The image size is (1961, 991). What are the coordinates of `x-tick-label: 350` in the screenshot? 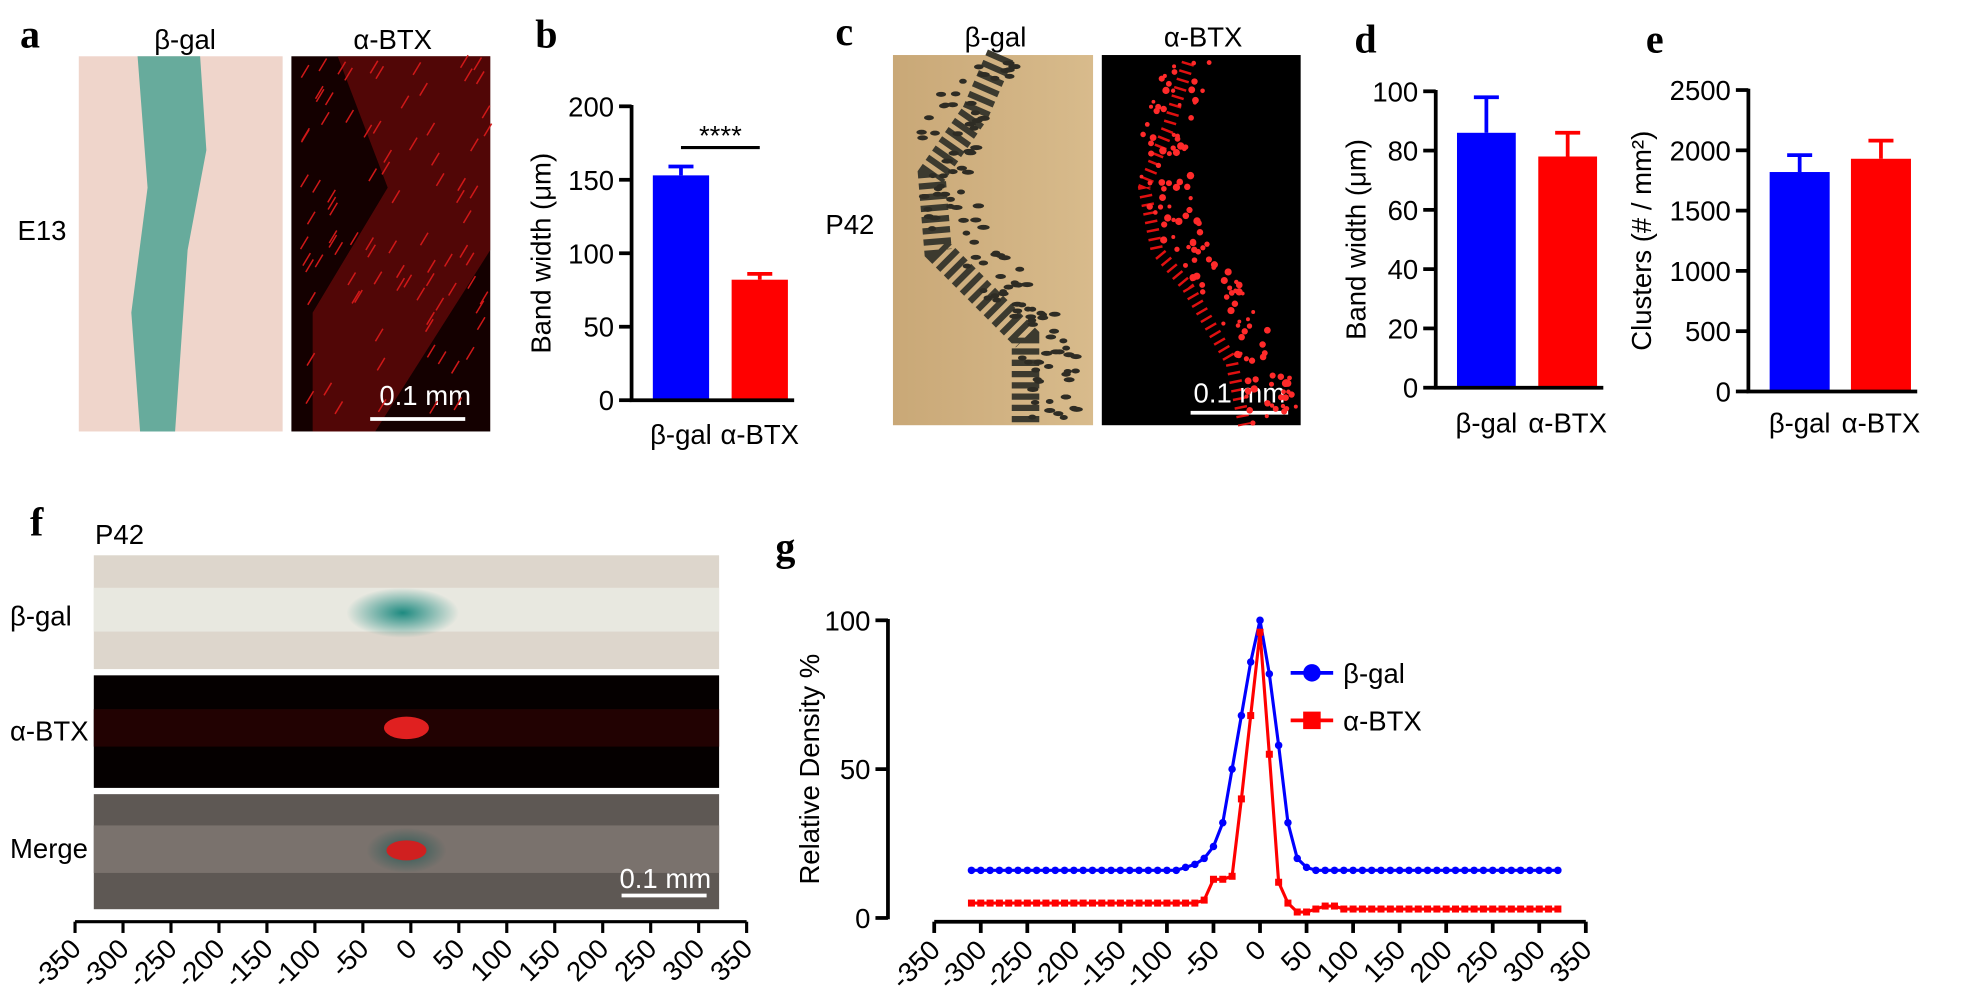 It's located at (1570, 961).